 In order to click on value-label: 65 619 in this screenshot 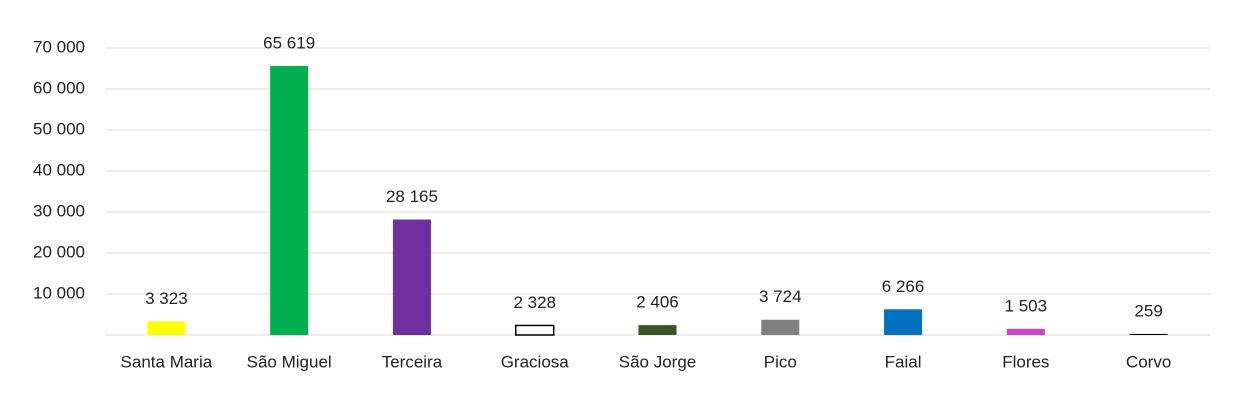, I will do `click(289, 42)`.